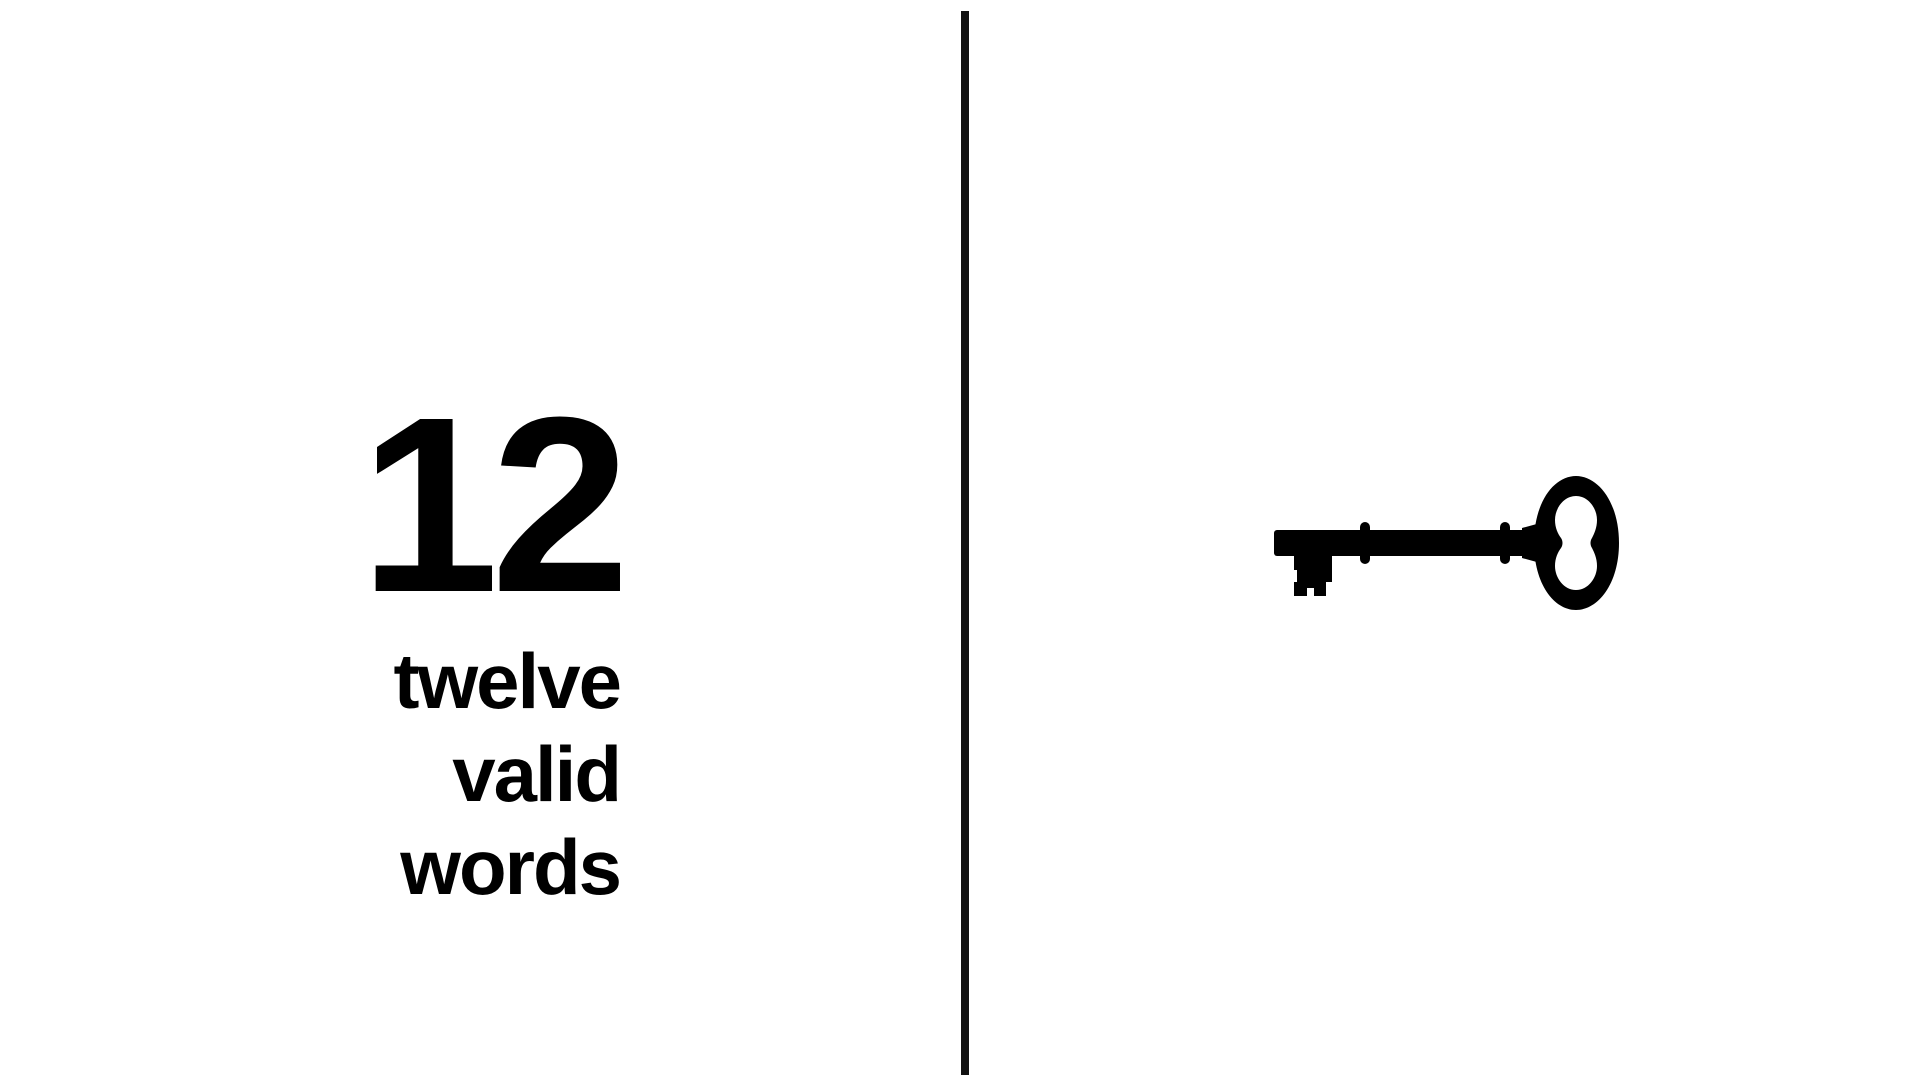 The width and height of the screenshot is (1920, 1080). I want to click on caption-line-1: twelve, so click(485, 681).